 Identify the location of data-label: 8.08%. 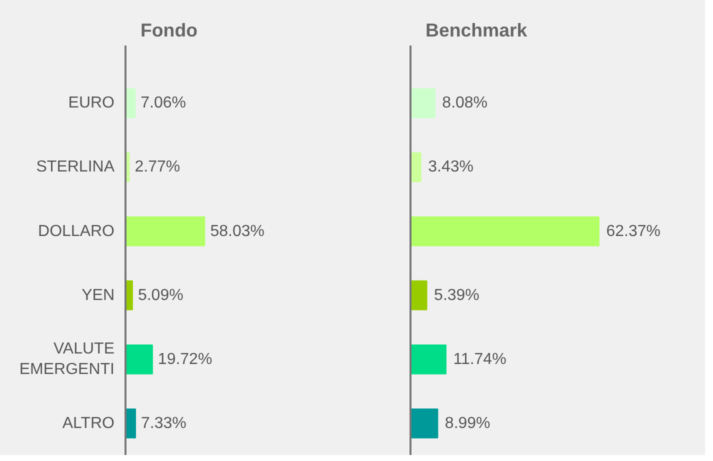
(465, 103).